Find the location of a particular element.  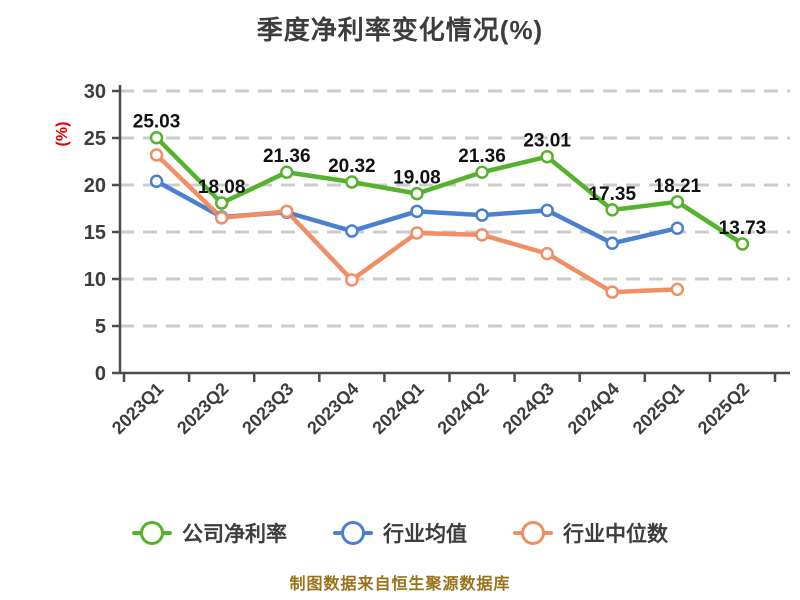

data-point-0-2023Q2 is located at coordinates (221, 203).